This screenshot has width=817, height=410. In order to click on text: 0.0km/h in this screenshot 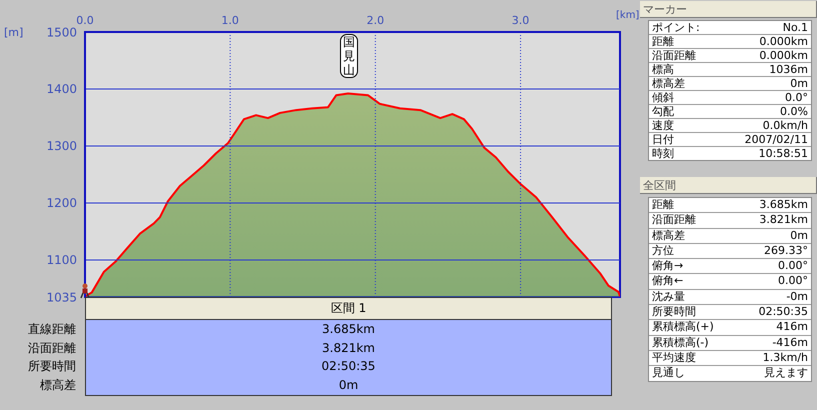, I will do `click(785, 125)`.